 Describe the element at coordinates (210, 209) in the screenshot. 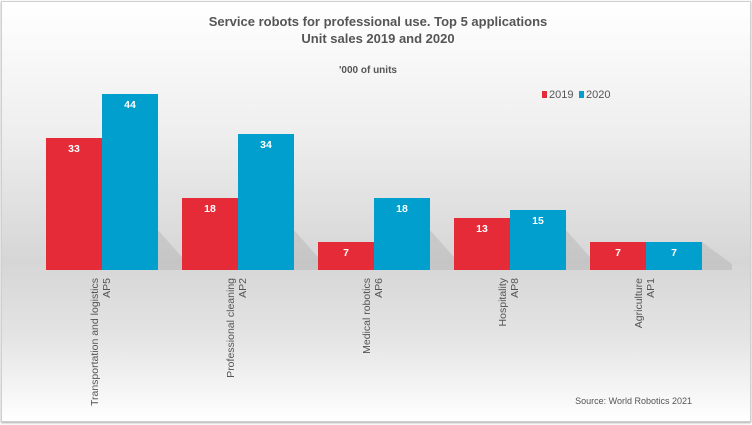

I see `data-label-2019-1: 18` at that location.